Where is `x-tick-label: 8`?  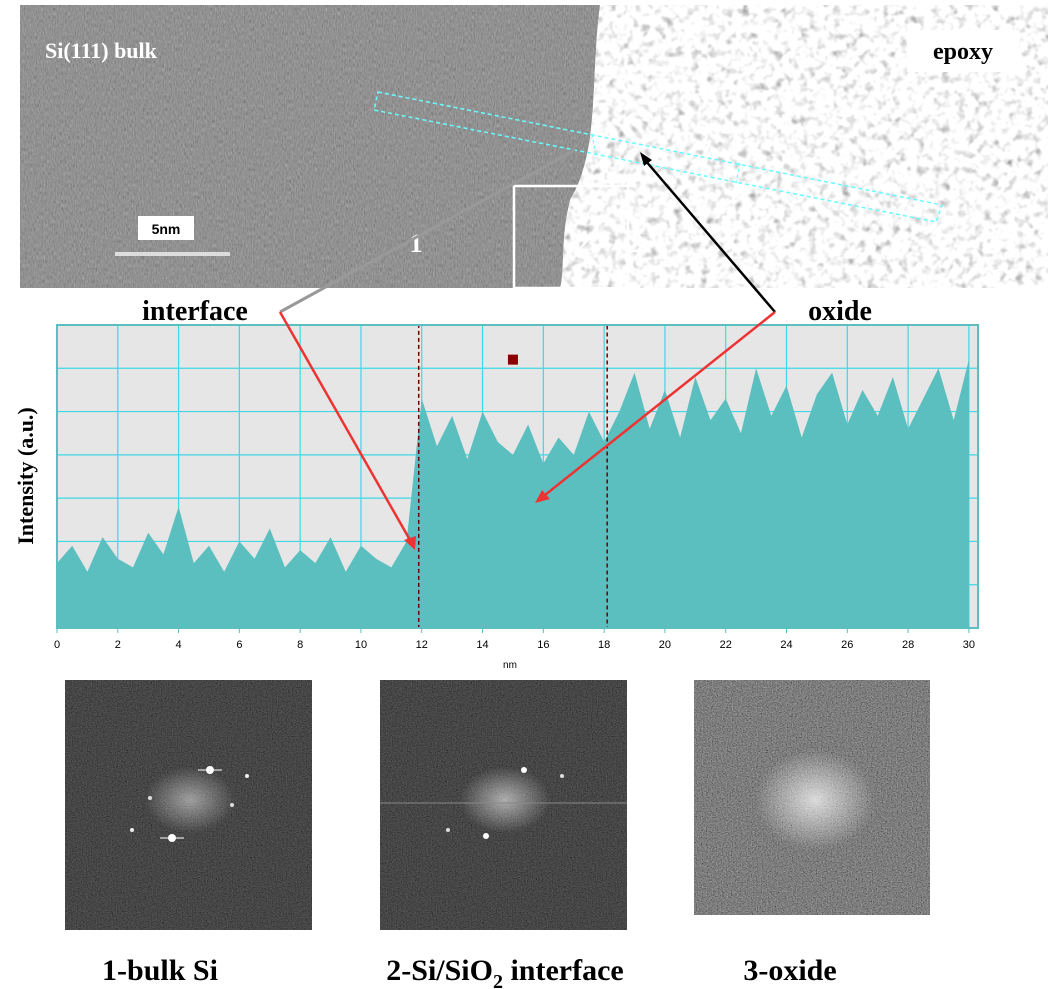 x-tick-label: 8 is located at coordinates (300, 645).